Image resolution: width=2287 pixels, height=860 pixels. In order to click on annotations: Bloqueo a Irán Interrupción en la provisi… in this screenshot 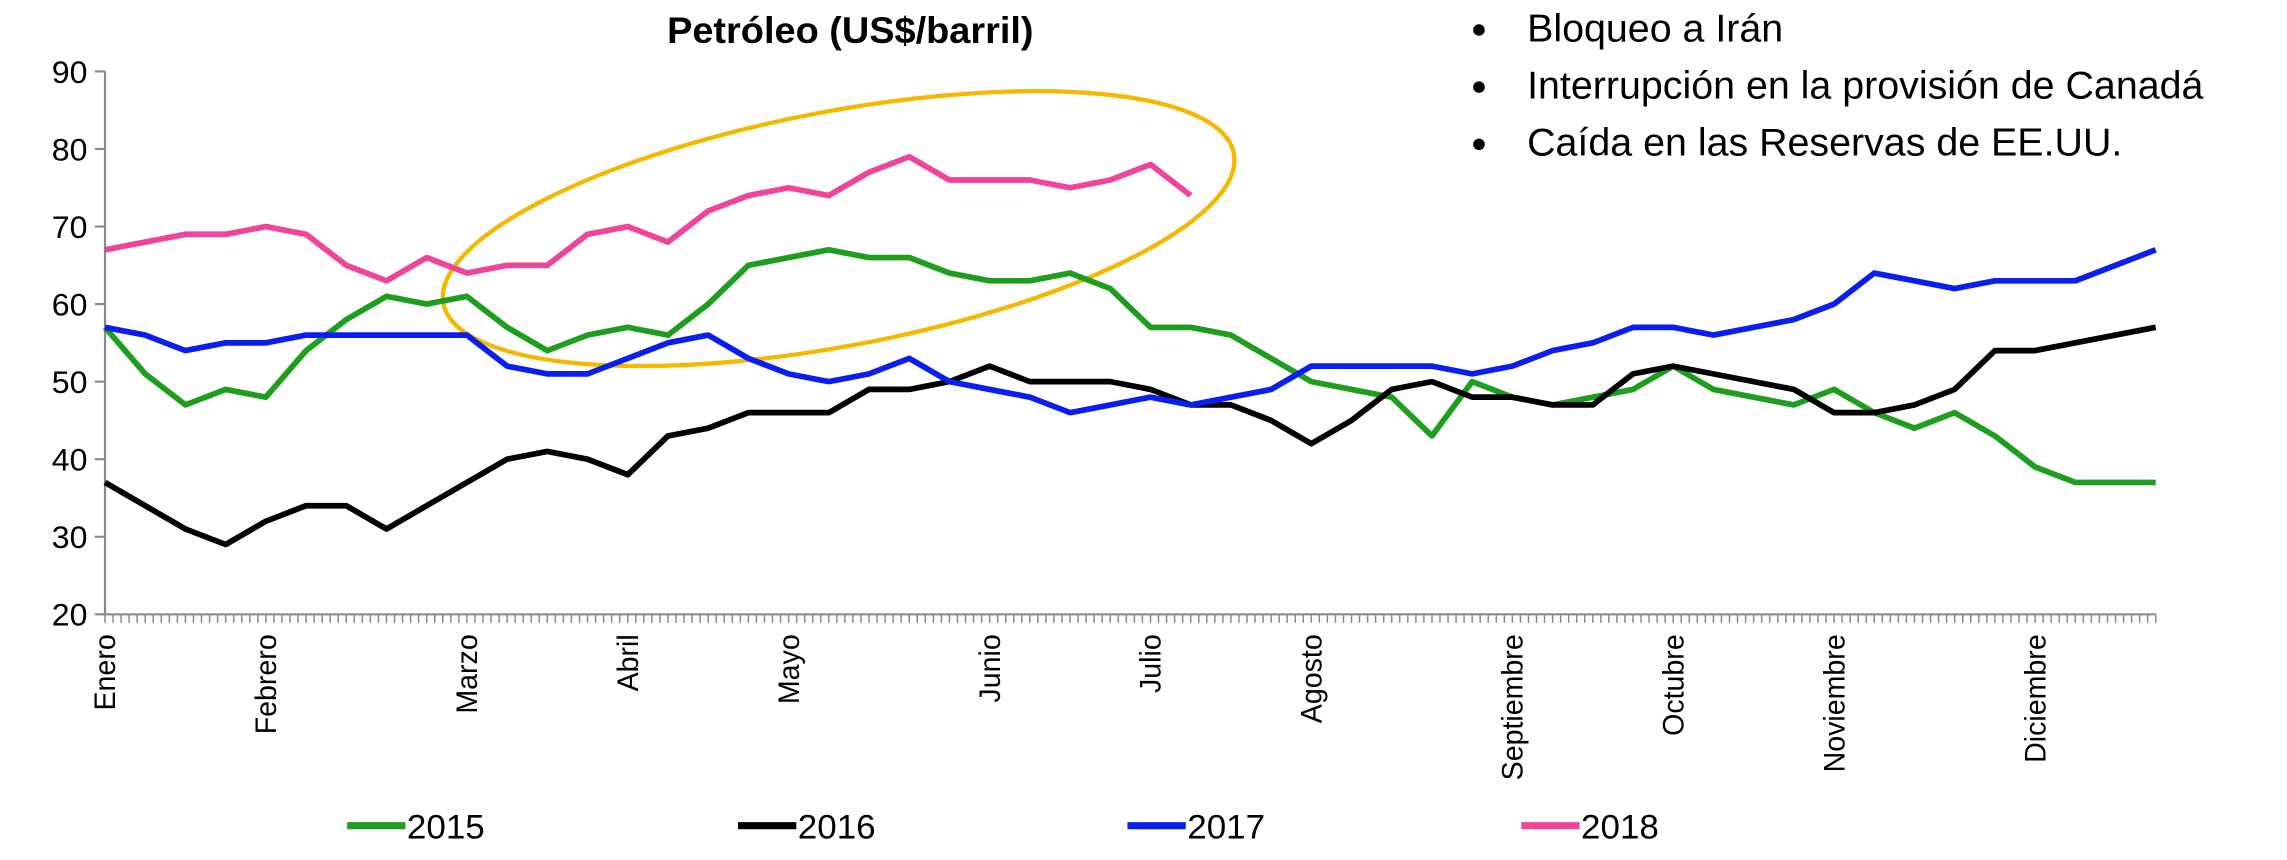, I will do `click(1838, 86)`.